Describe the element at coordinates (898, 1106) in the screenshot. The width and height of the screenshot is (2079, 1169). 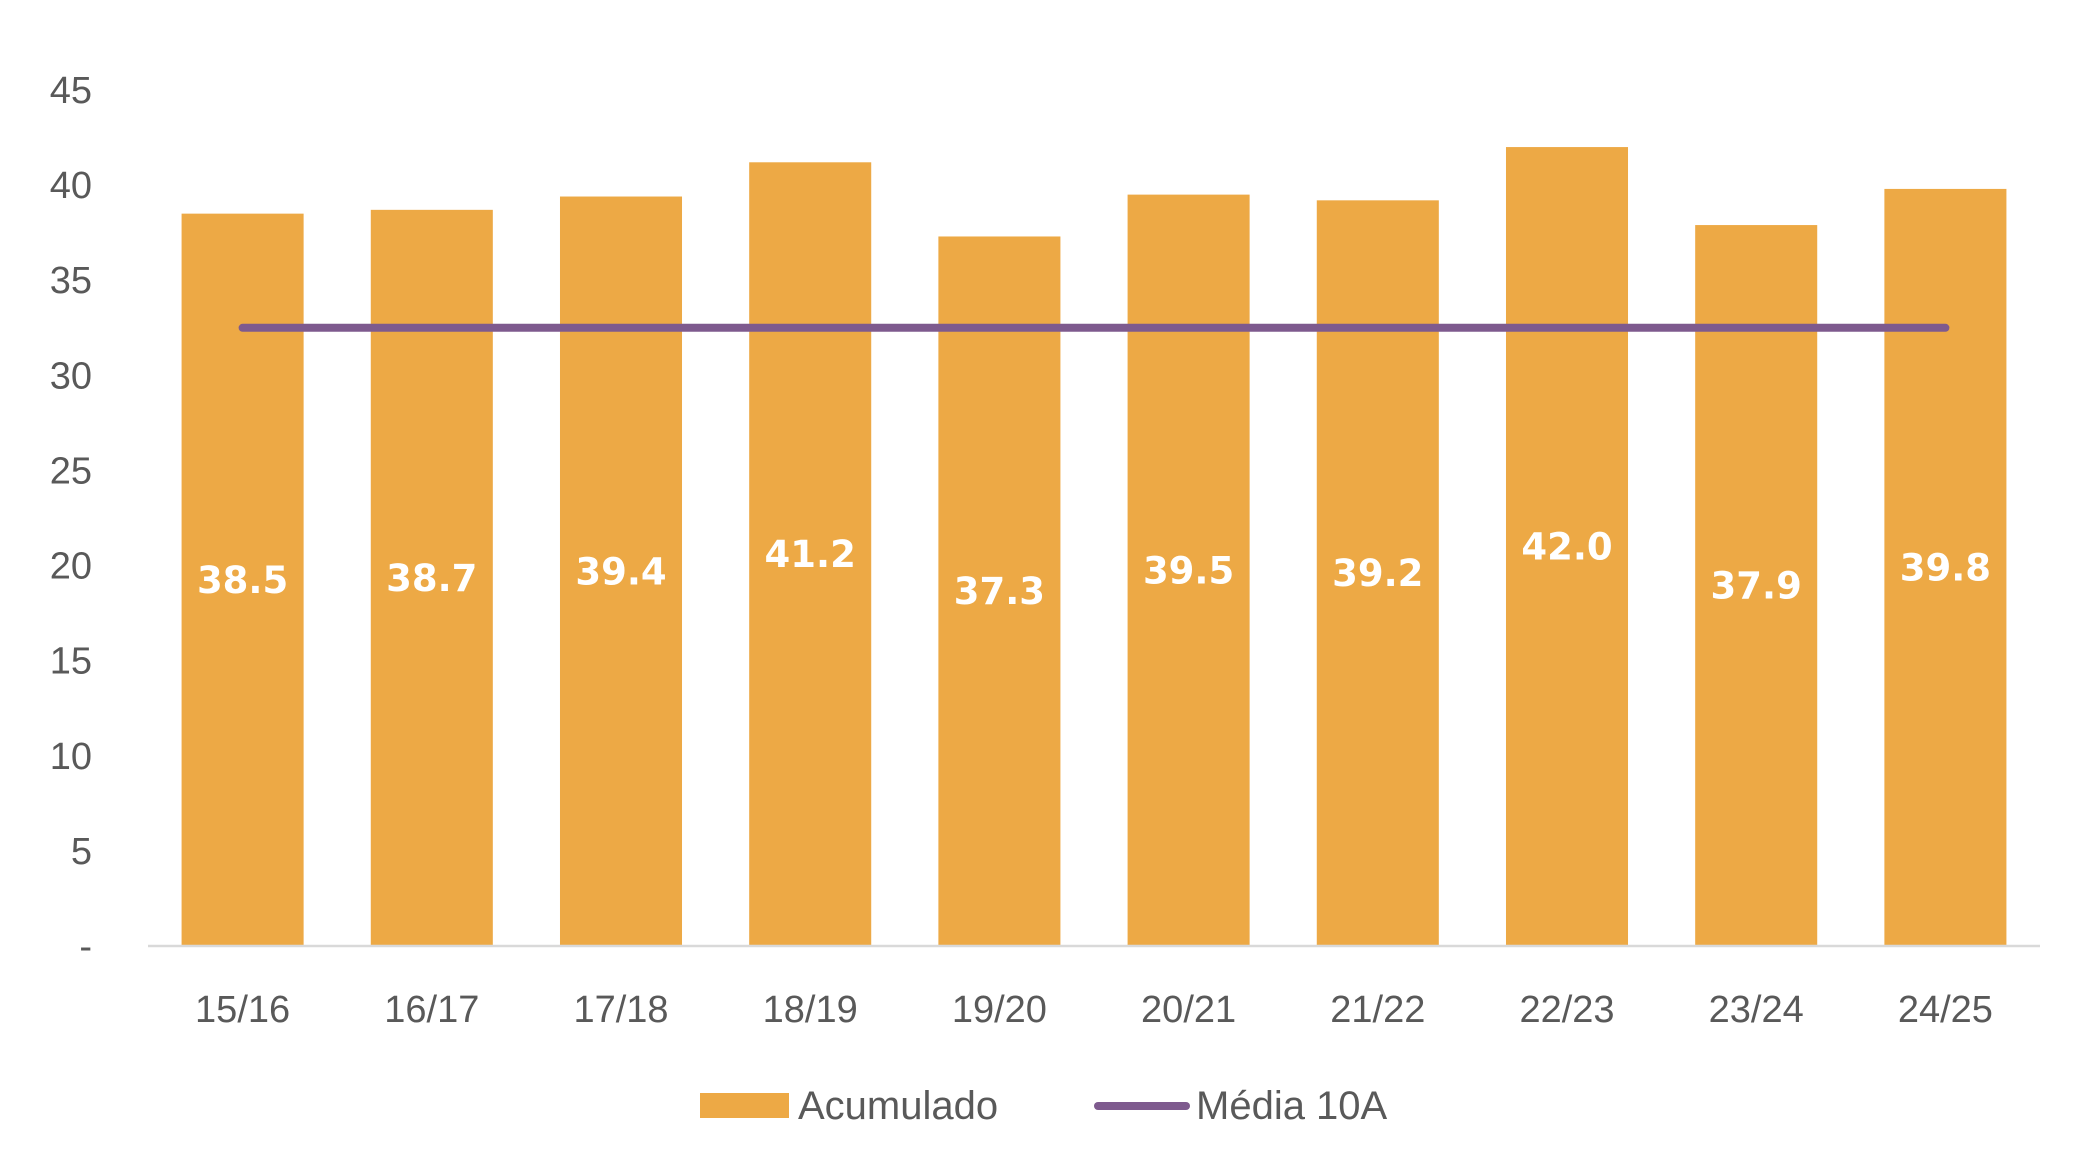
I see `legend-label-acumulado: Acumulado` at that location.